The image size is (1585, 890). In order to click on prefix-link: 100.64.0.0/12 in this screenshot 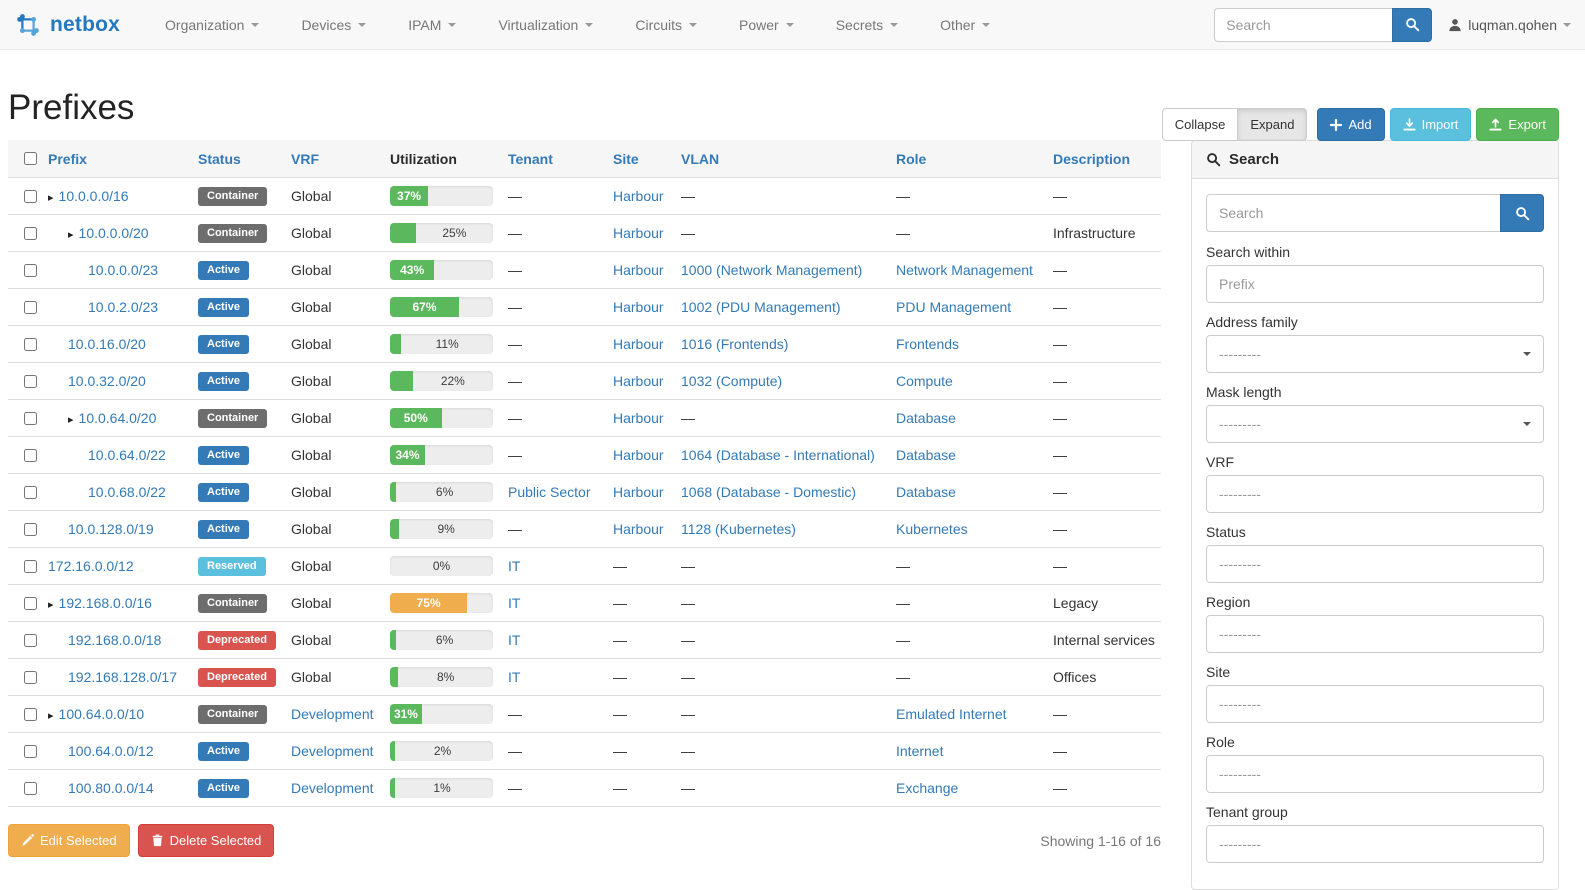, I will do `click(111, 751)`.